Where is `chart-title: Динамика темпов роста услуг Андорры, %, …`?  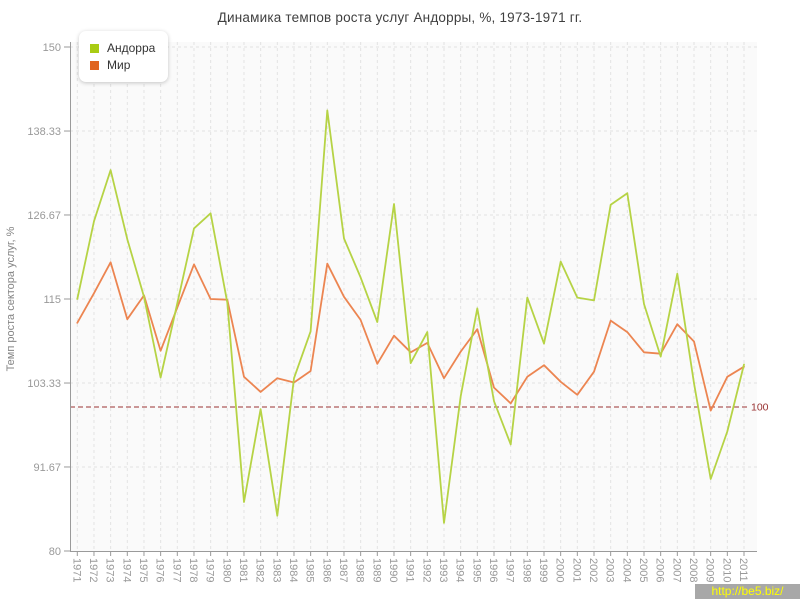 chart-title: Динамика темпов роста услуг Андорры, %, … is located at coordinates (400, 17).